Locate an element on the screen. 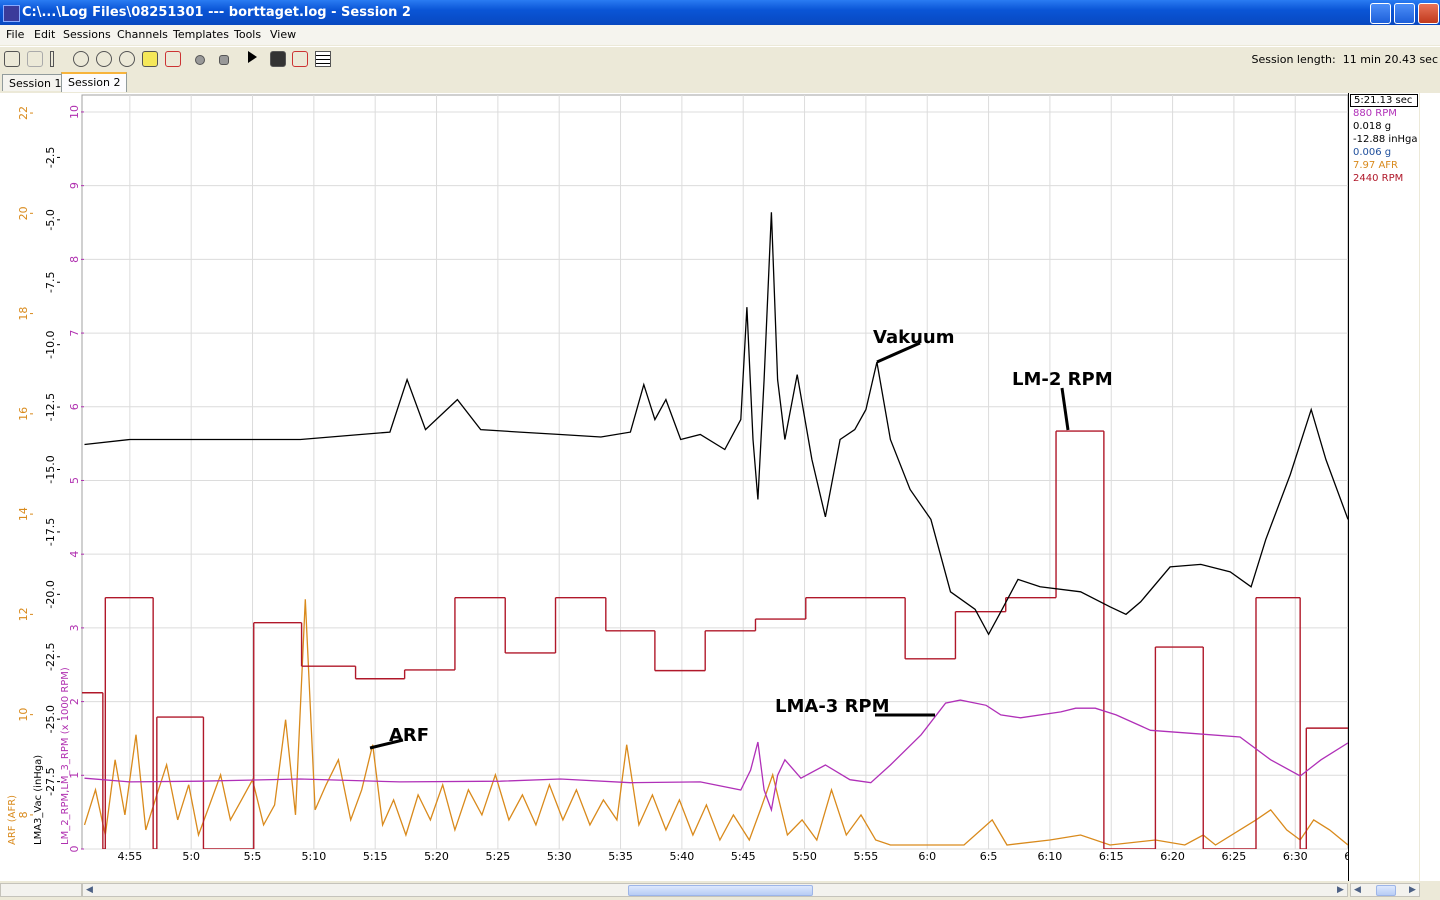 Image resolution: width=1440 pixels, height=900 pixels. x-tick-label: 6:30 is located at coordinates (1295, 856).